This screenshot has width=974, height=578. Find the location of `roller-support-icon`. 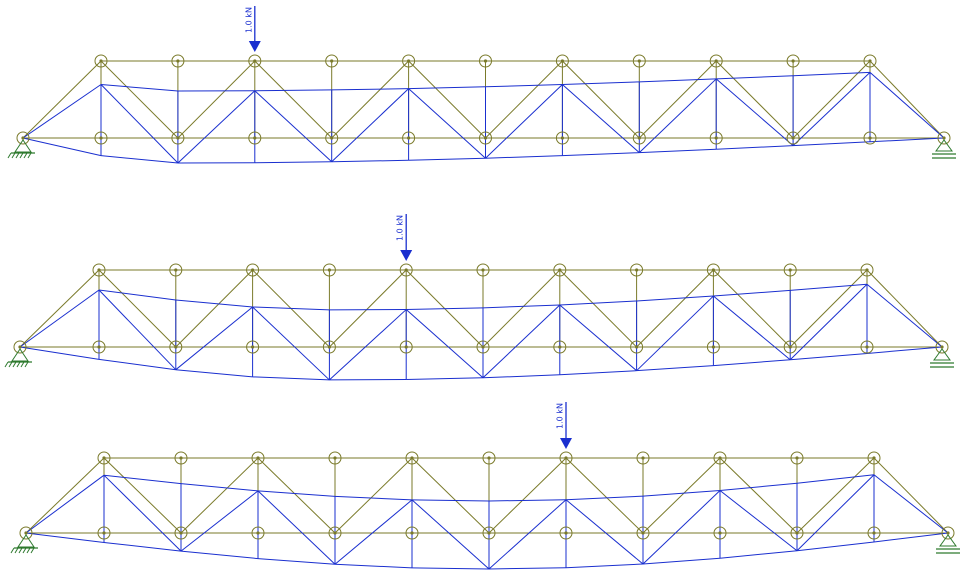

roller-support-icon is located at coordinates (944, 145).